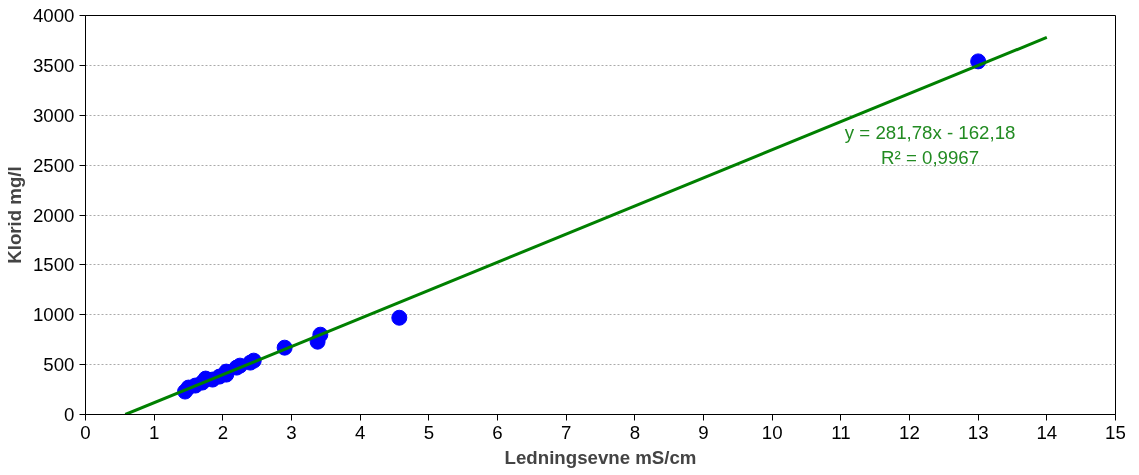  Describe the element at coordinates (1115, 432) in the screenshot. I see `x-tick-label: 15` at that location.